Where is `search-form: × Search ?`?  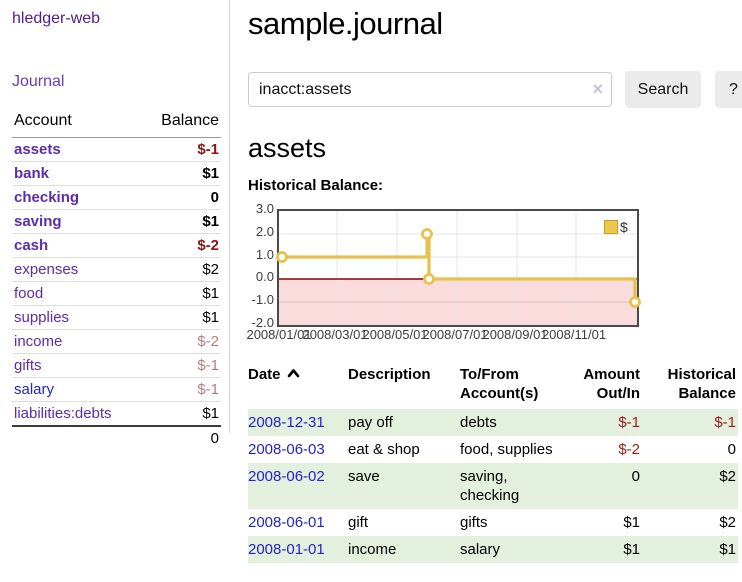 search-form: × Search ? is located at coordinates (495, 89).